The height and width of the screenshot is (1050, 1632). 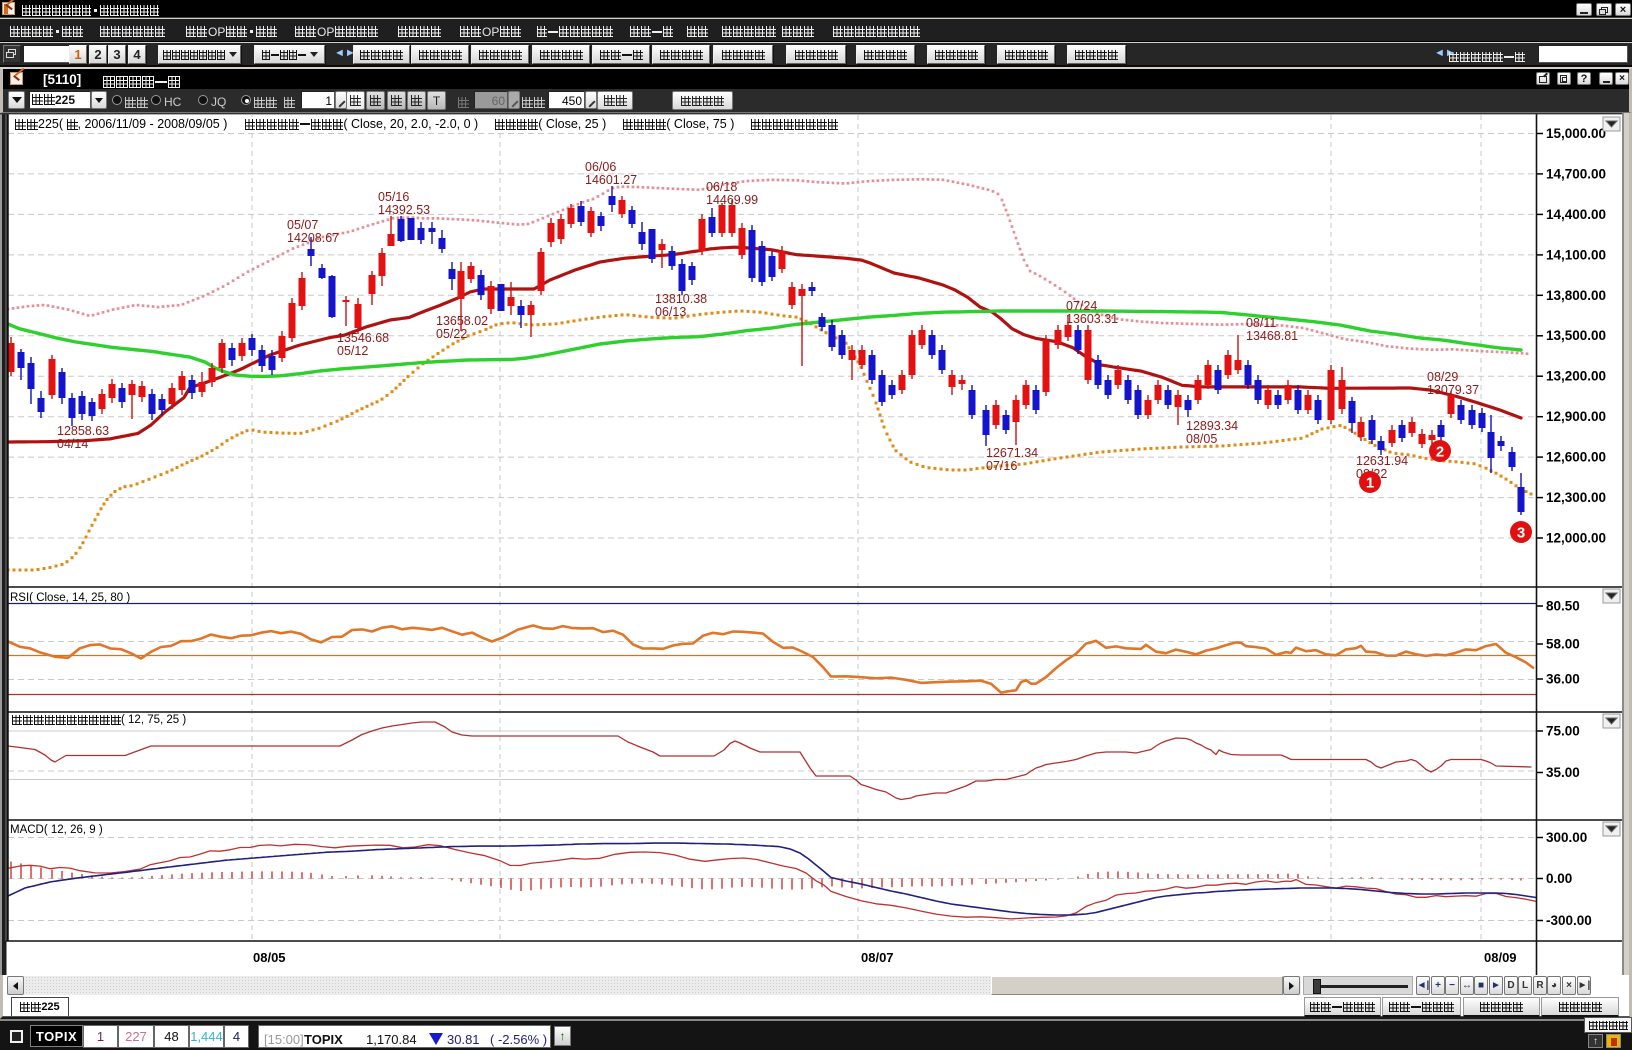 What do you see at coordinates (1440, 452) in the screenshot?
I see `svg-text: 2` at bounding box center [1440, 452].